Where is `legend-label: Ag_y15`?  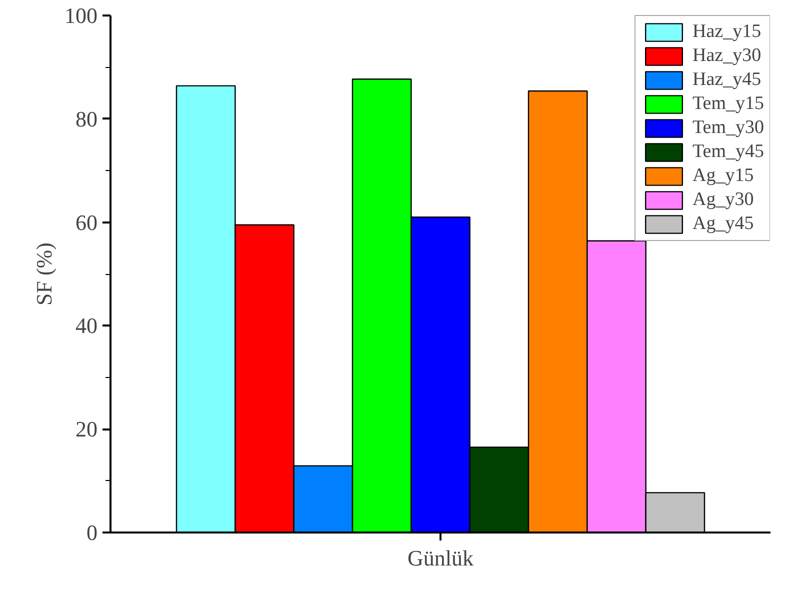
legend-label: Ag_y15 is located at coordinates (723, 176).